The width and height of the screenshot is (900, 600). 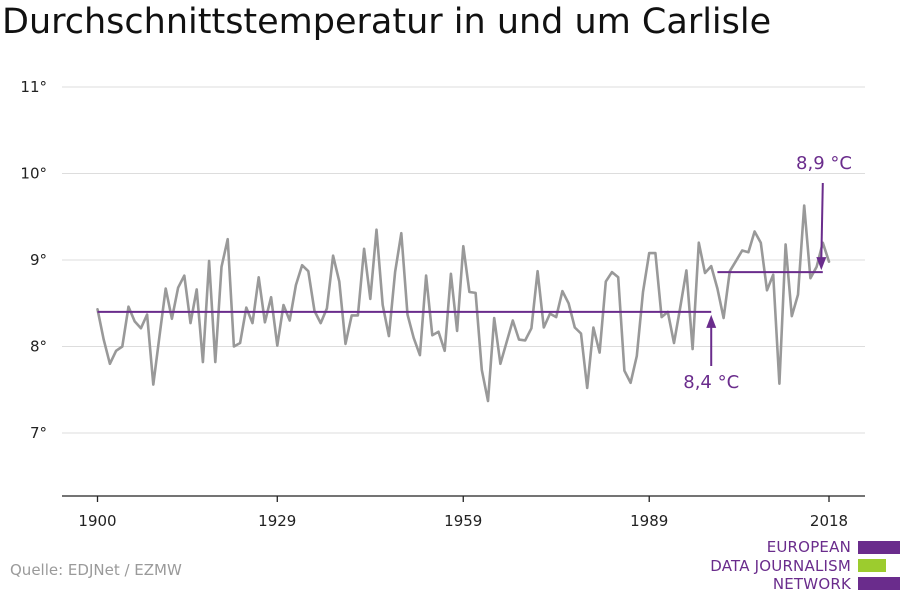 I want to click on logo-line-1: EUROPEAN, so click(x=808, y=547).